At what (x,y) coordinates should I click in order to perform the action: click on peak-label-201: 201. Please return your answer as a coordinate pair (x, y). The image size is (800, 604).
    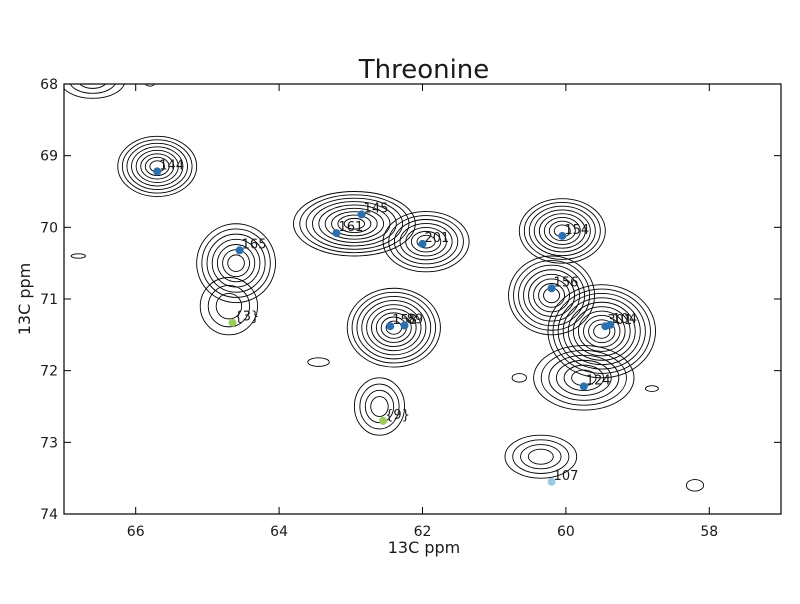
    Looking at the image, I should click on (437, 238).